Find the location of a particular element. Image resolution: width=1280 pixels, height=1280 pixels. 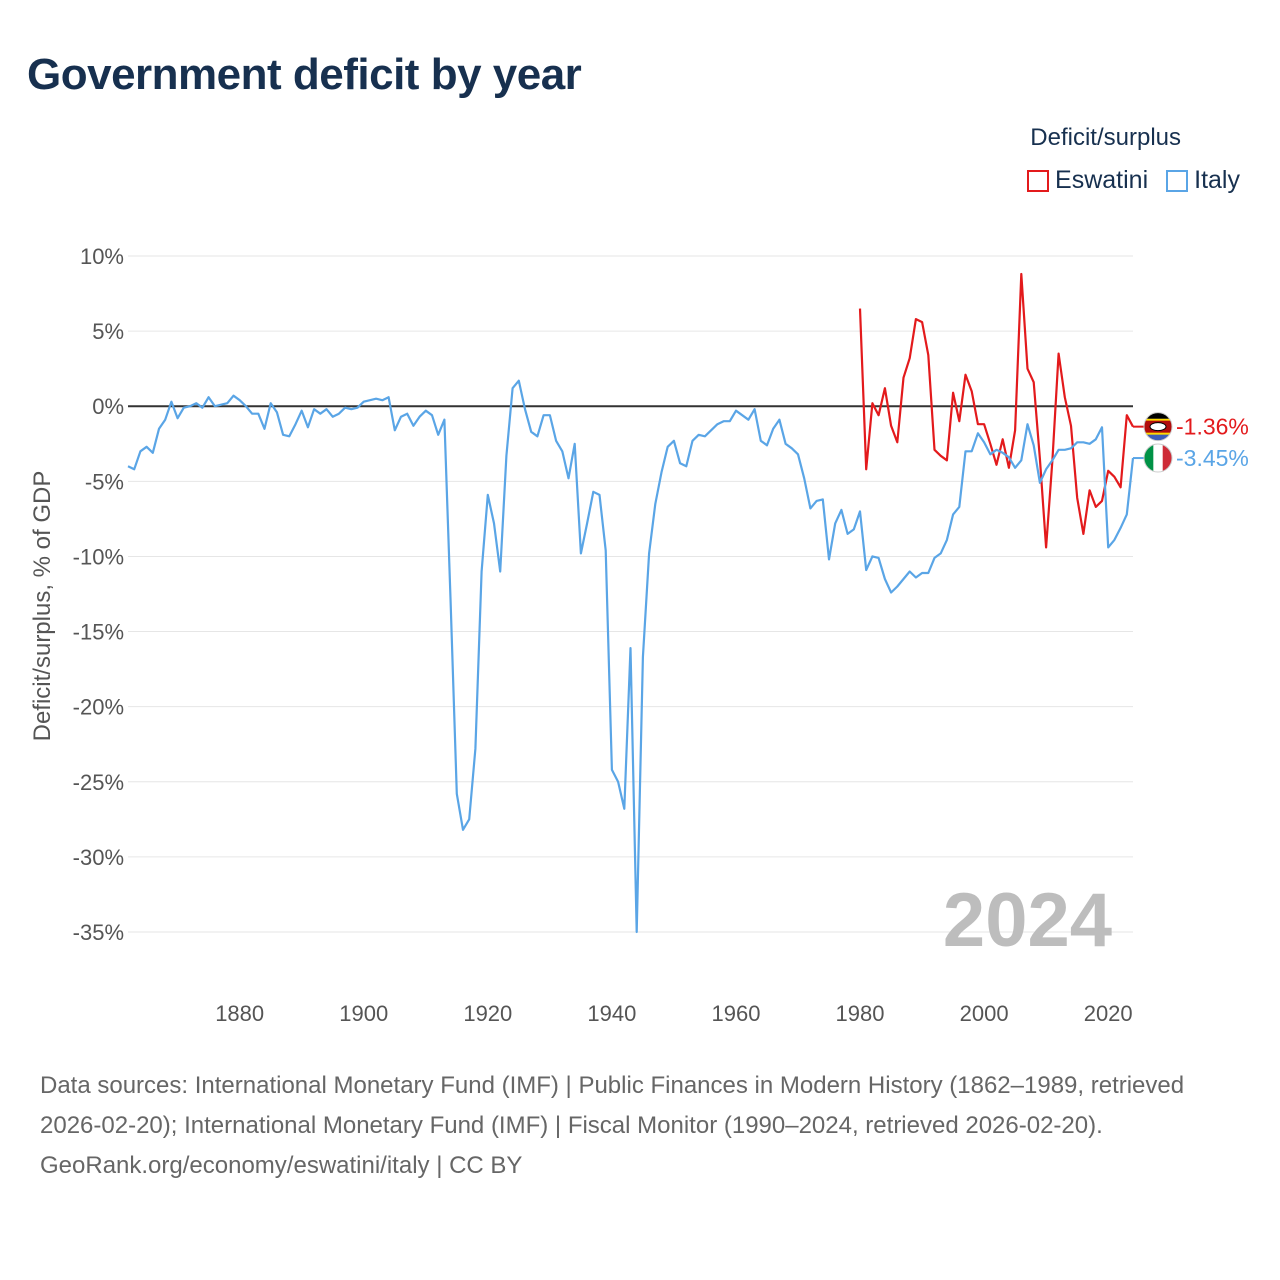

end-markers: -1.36% -3.45% is located at coordinates (1191, 442).